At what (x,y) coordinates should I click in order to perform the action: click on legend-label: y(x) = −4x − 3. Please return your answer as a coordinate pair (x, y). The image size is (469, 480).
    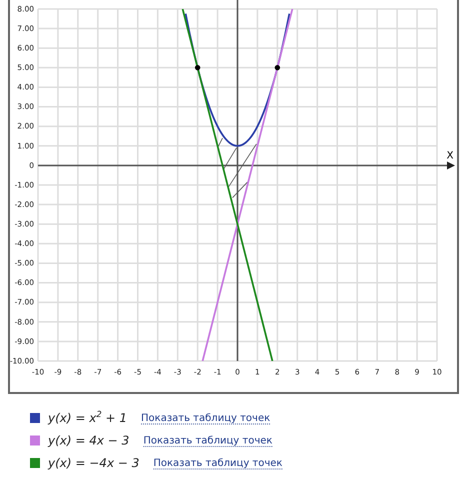
    Looking at the image, I should click on (93, 463).